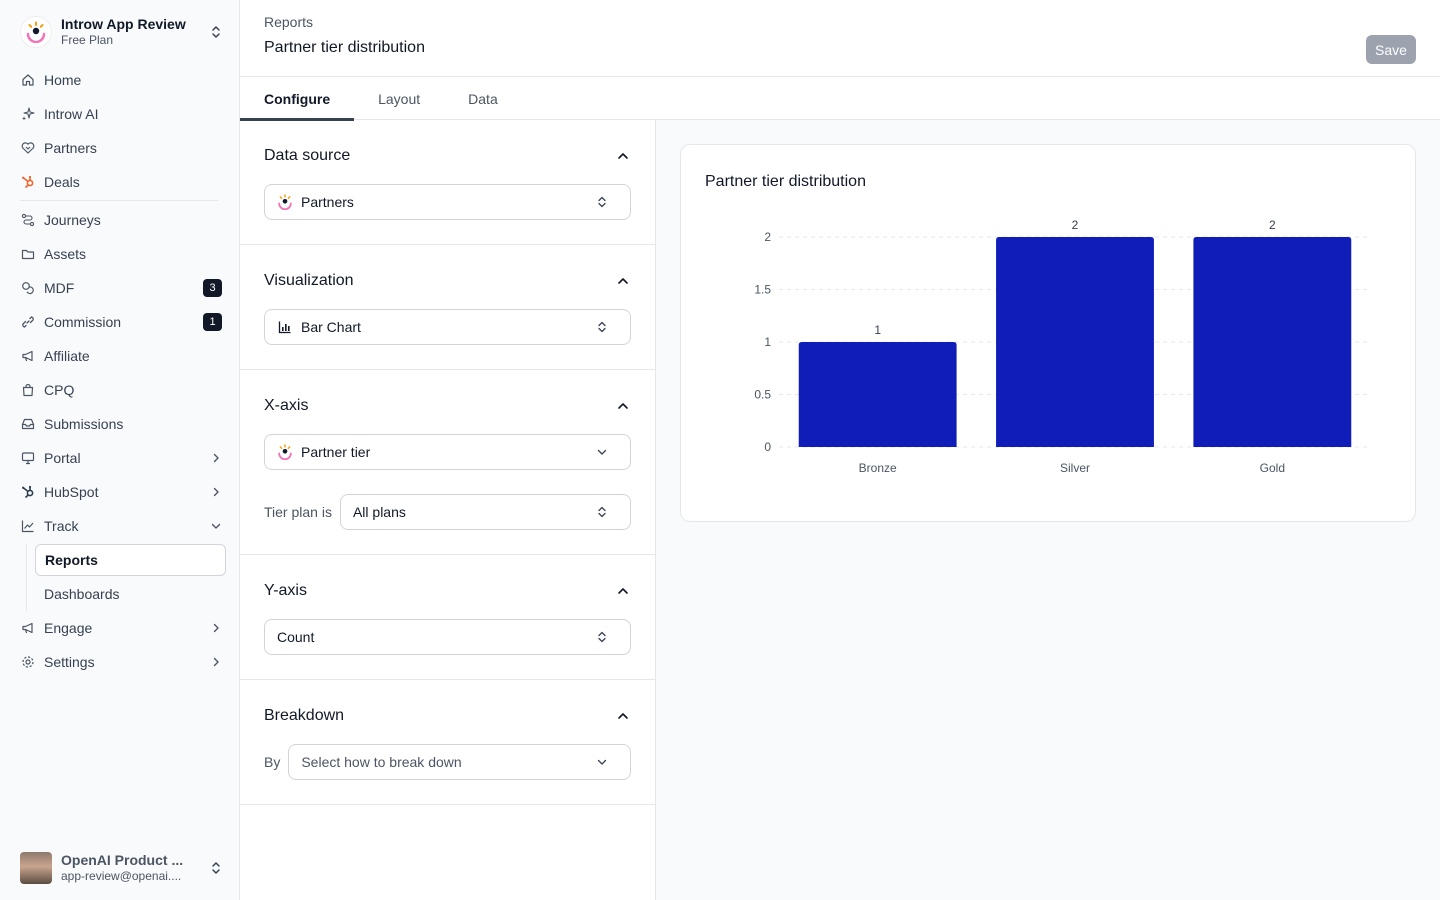  What do you see at coordinates (84, 424) in the screenshot?
I see `sidebar-item-label: Submissions` at bounding box center [84, 424].